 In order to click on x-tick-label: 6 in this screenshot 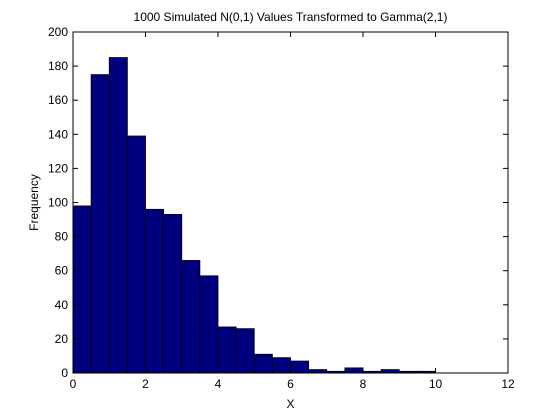, I will do `click(290, 384)`.